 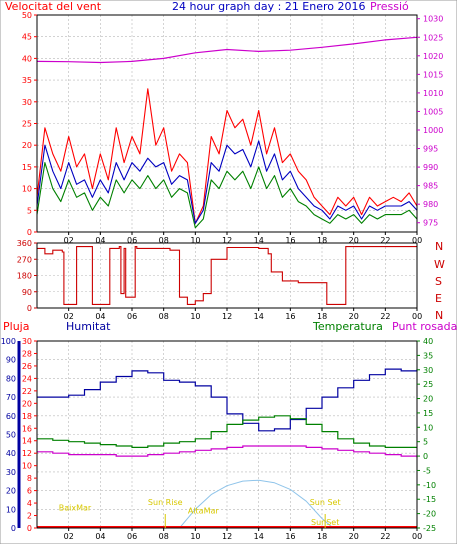 I want to click on rain-ytick-label: 16, so click(x=27, y=428).